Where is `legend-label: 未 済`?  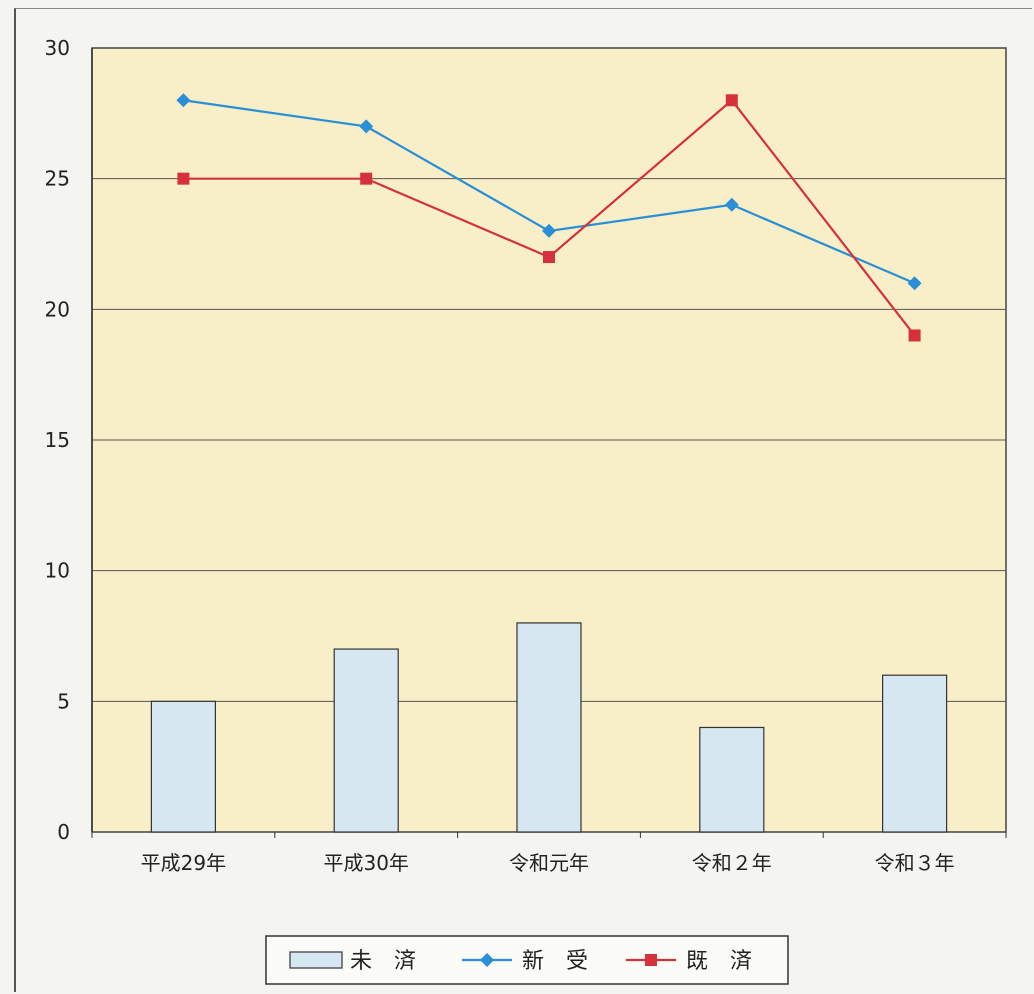
legend-label: 未 済 is located at coordinates (383, 961).